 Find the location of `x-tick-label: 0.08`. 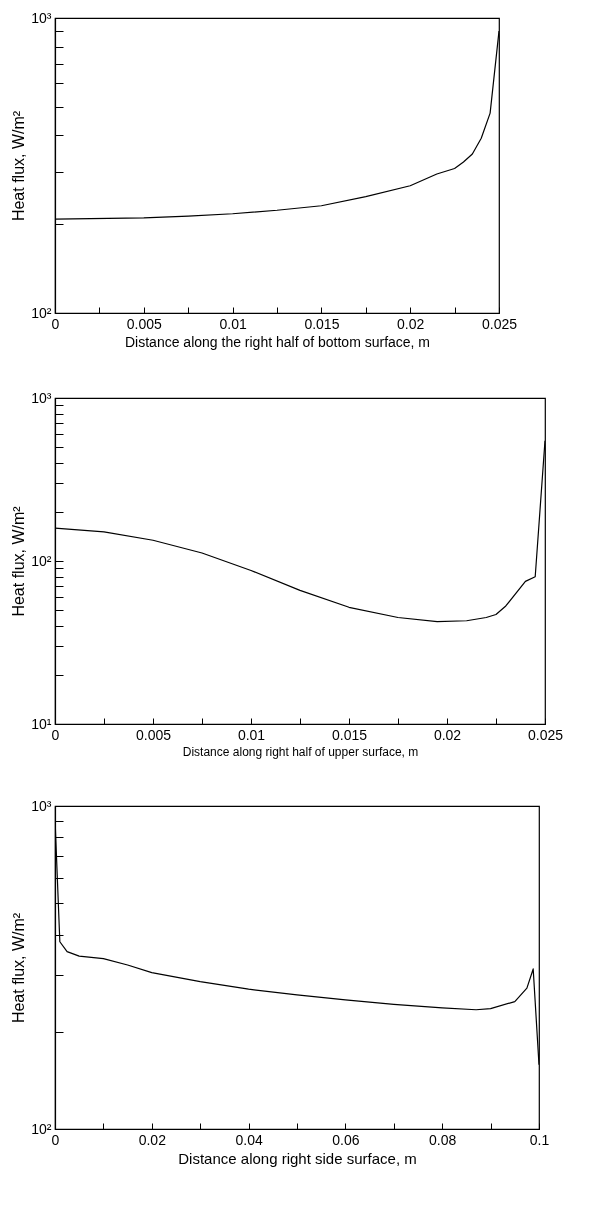

x-tick-label: 0.08 is located at coordinates (443, 1139).